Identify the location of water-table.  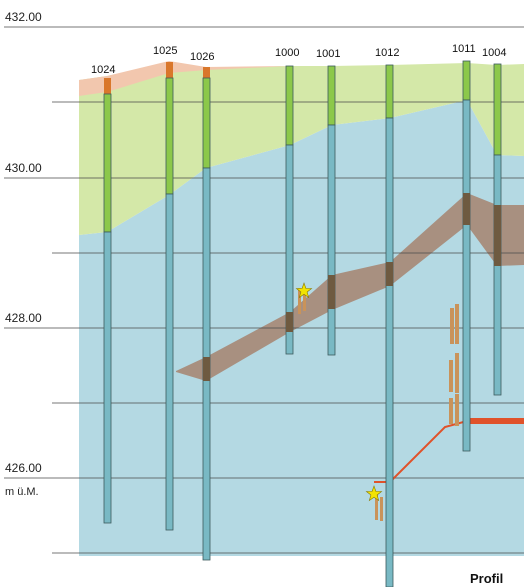
(449, 450).